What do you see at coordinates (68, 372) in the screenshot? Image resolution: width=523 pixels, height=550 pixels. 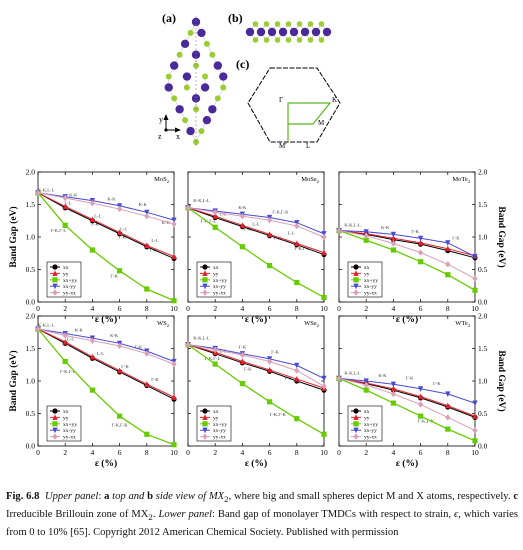 I see `point-annotation: Γ-K,Γ-L` at bounding box center [68, 372].